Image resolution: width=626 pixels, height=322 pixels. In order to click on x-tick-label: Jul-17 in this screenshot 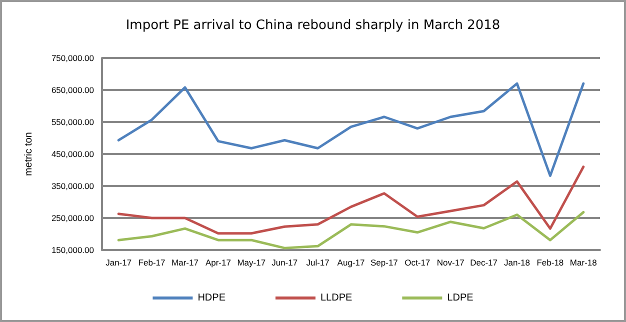, I will do `click(318, 263)`.